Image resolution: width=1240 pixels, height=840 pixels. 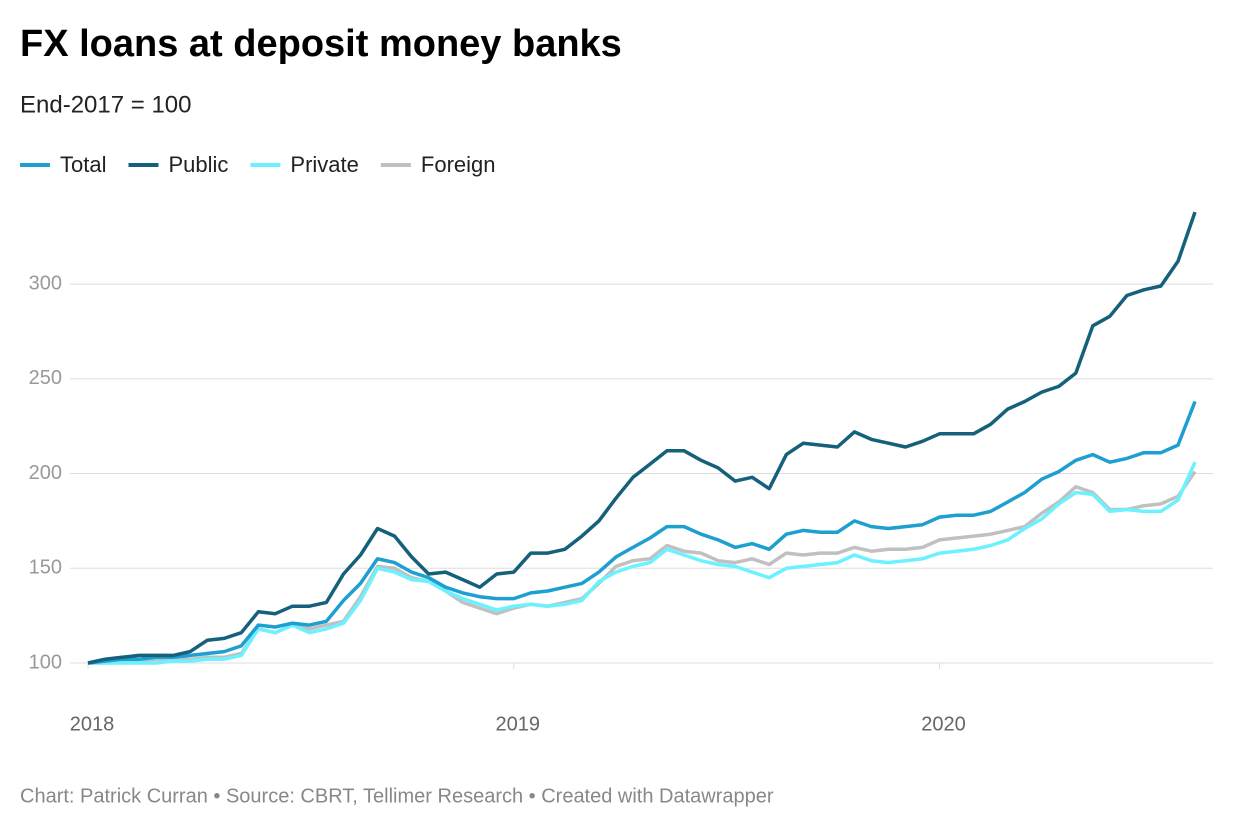 I want to click on legend-label: Private, so click(x=324, y=164).